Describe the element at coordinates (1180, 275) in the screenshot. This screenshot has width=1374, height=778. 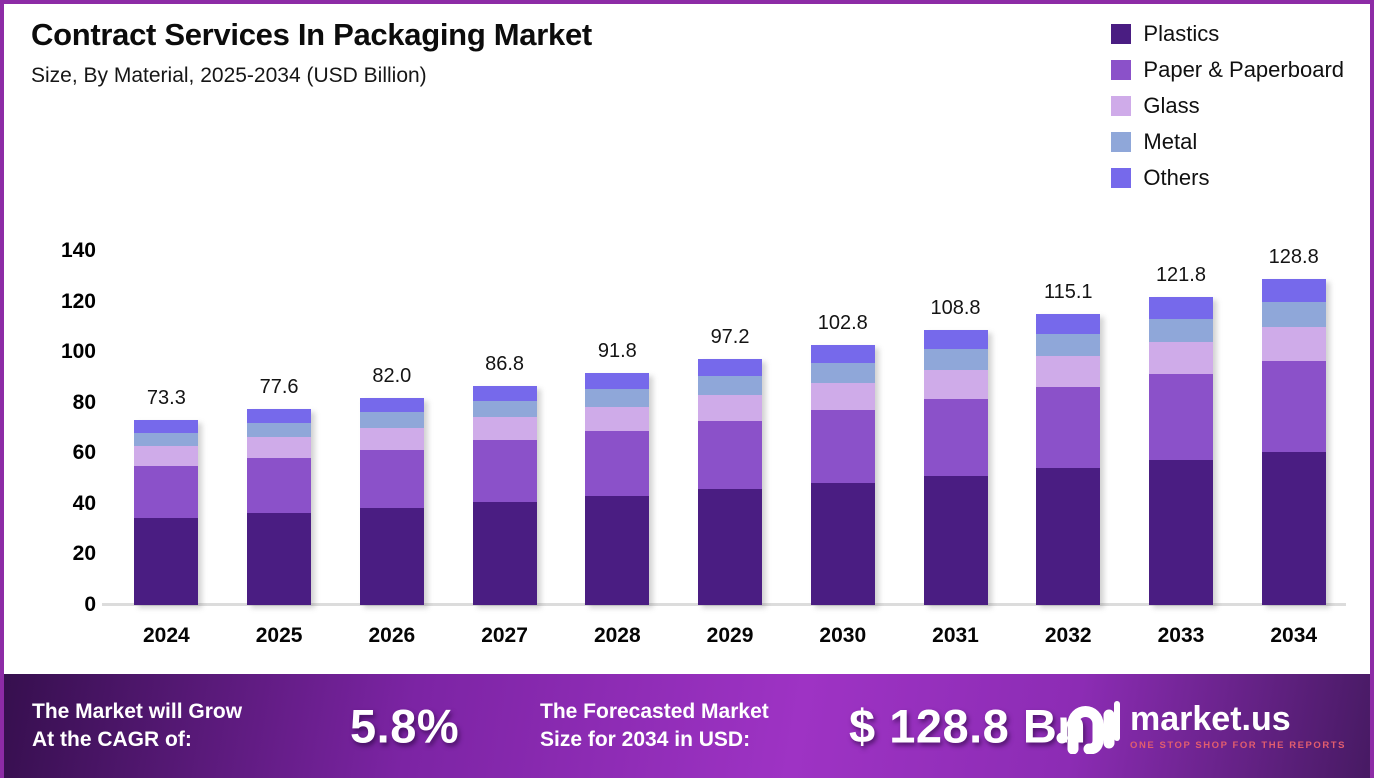
I see `bar-total-label-2033: 121.8` at that location.